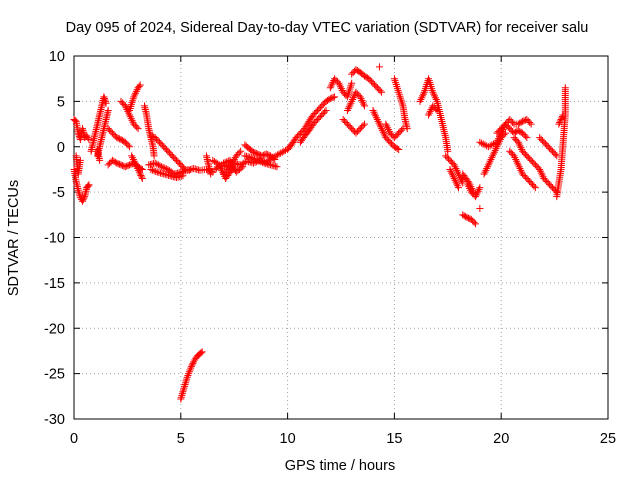 The height and width of the screenshot is (480, 640). Describe the element at coordinates (74, 439) in the screenshot. I see `x-tick-label: 0` at that location.